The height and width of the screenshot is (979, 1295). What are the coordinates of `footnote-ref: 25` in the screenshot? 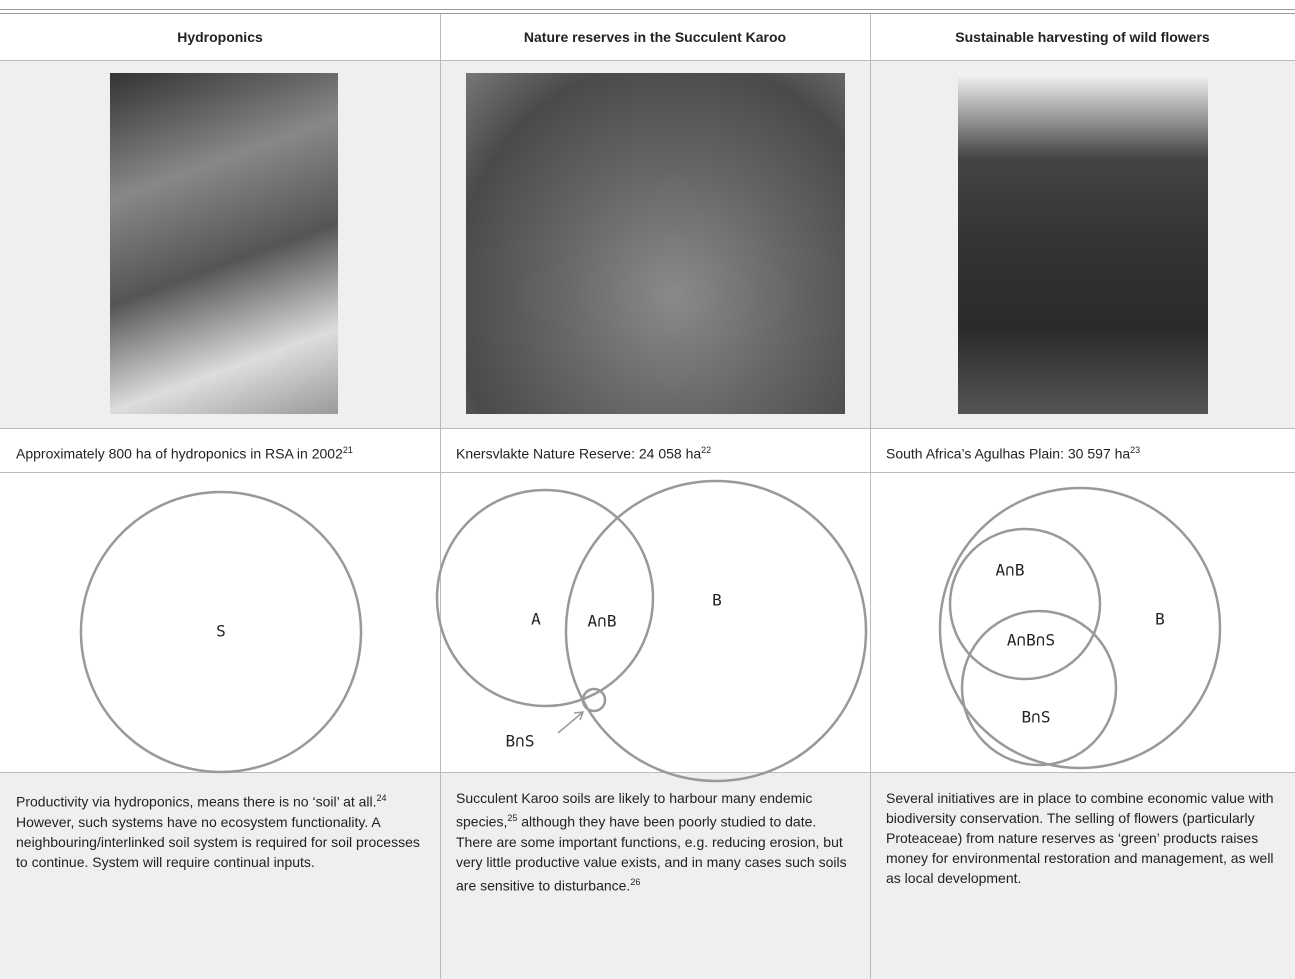 It's located at (512, 818).